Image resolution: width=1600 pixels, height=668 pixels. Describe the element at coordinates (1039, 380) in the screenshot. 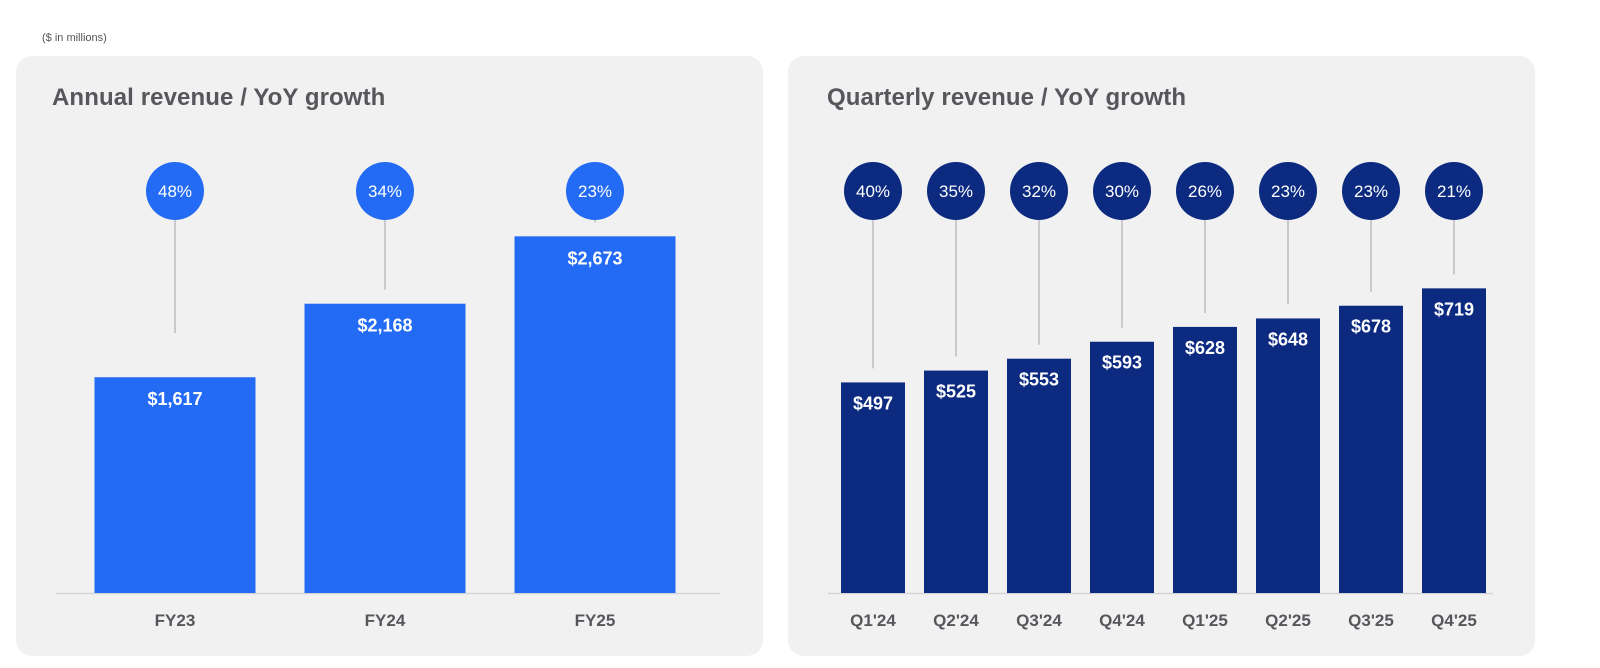

I see `bar-value-label: $553` at that location.